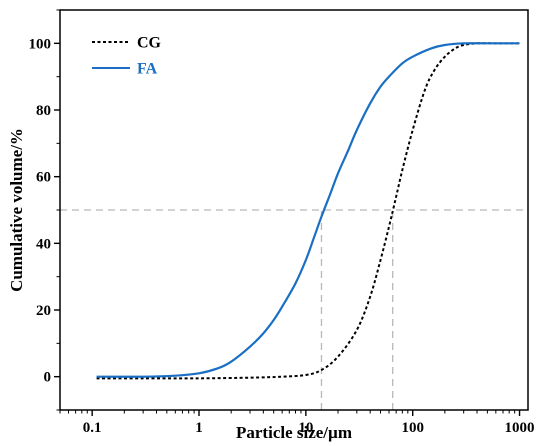  What do you see at coordinates (43, 111) in the screenshot?
I see `y-tick-label: 80` at bounding box center [43, 111].